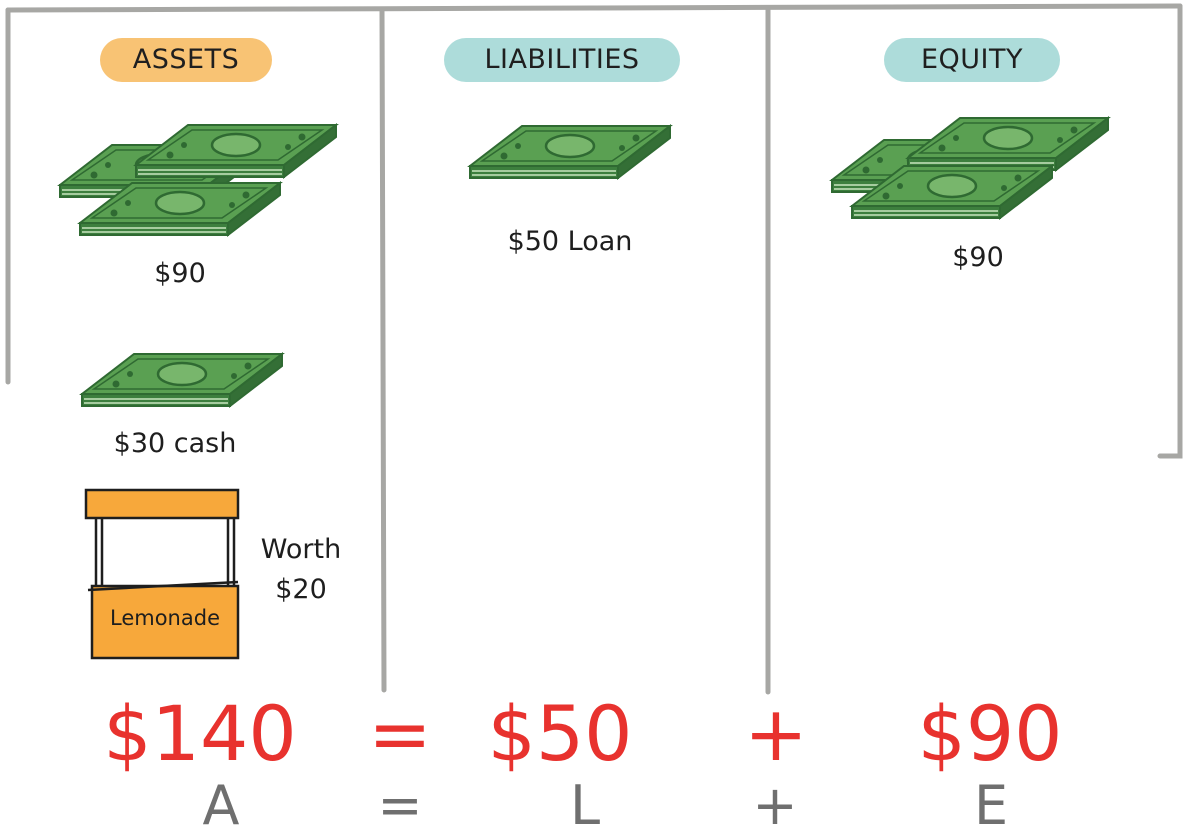 The height and width of the screenshot is (837, 1188). Describe the element at coordinates (221, 805) in the screenshot. I see `formula-a: A` at that location.